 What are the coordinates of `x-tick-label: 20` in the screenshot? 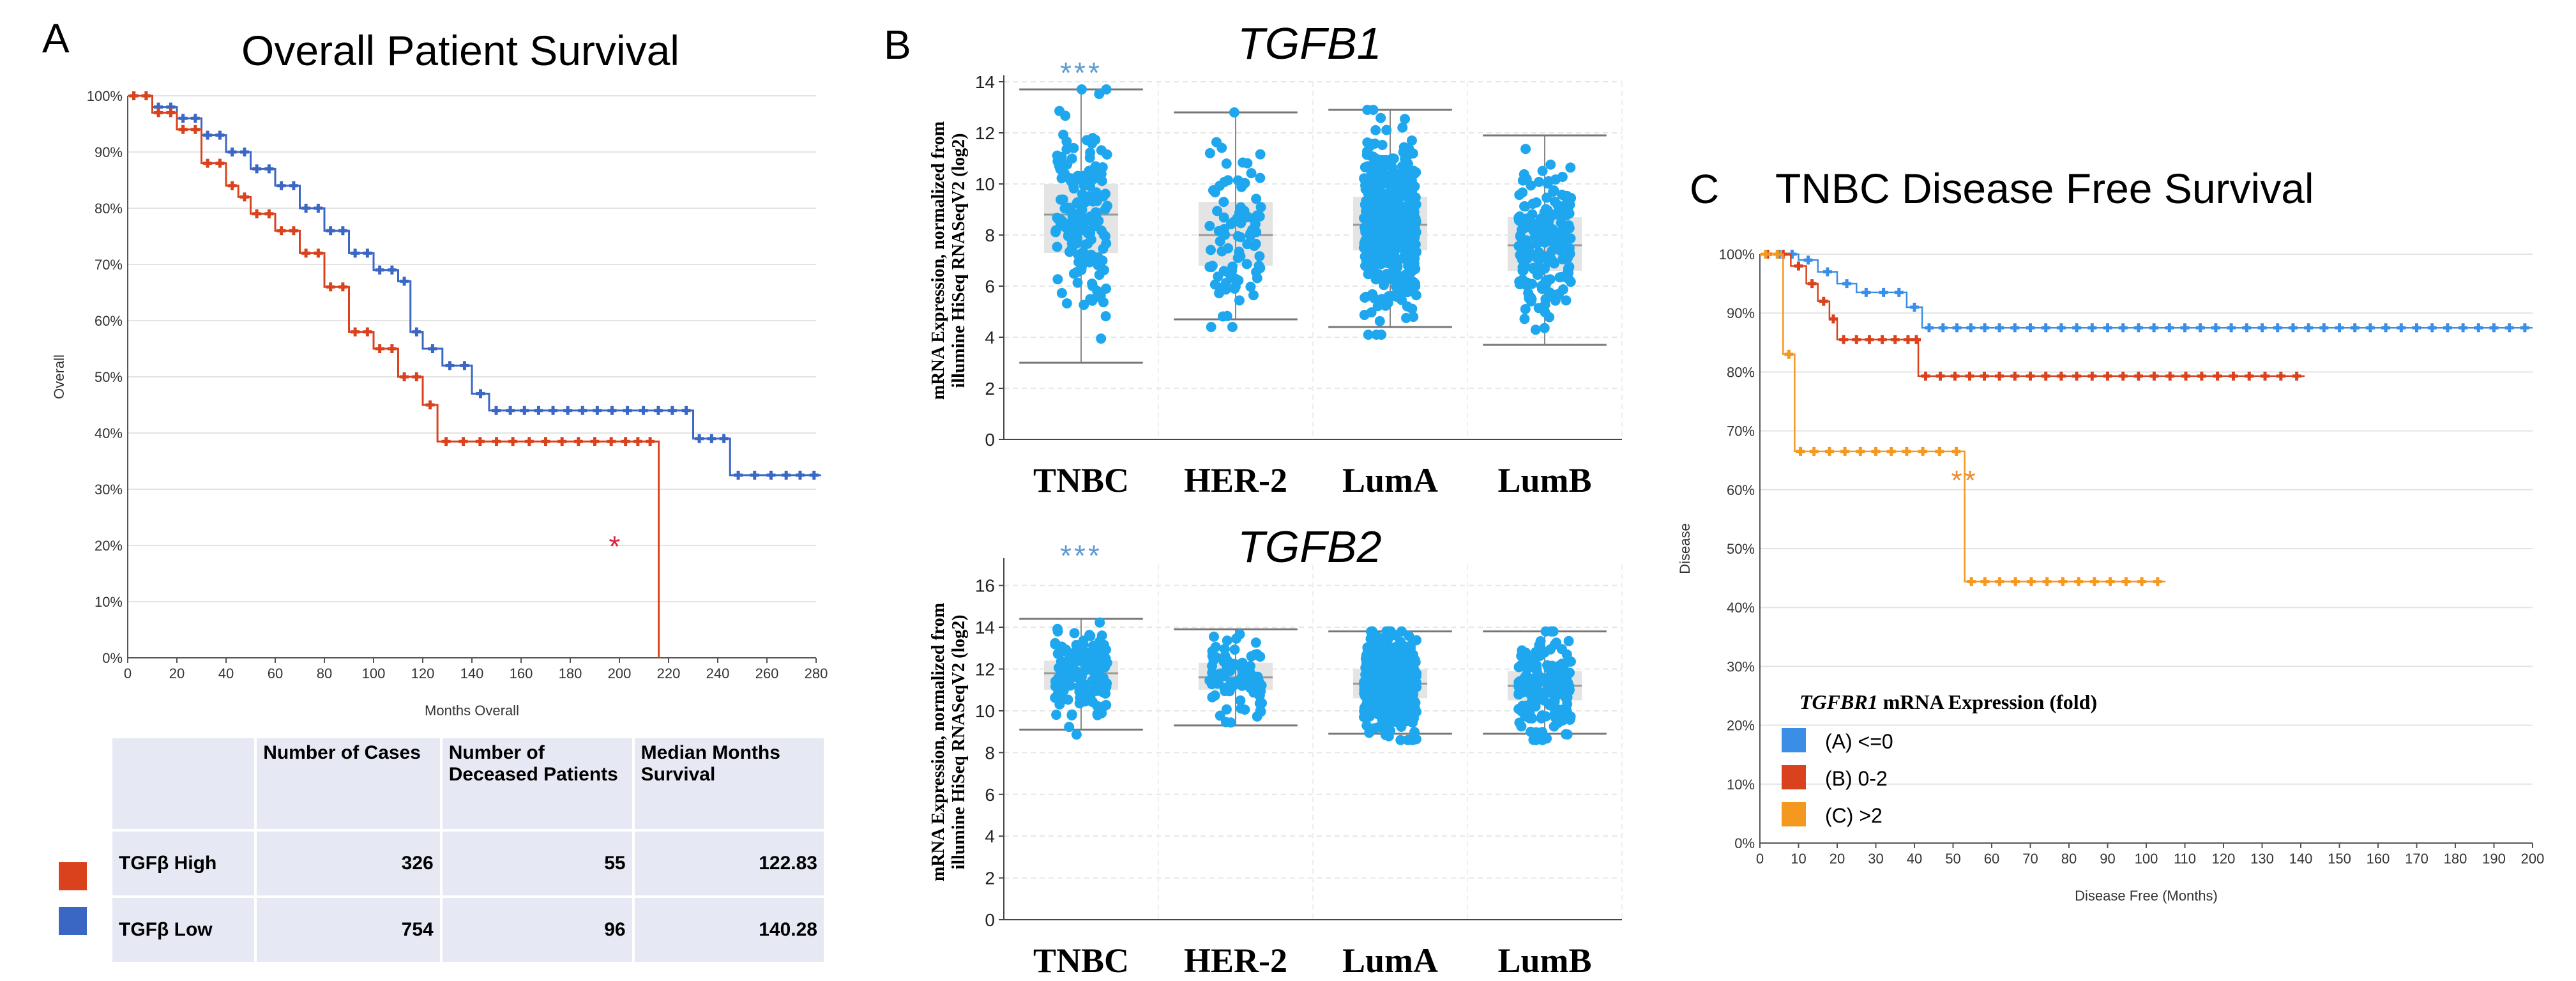 It's located at (1838, 859).